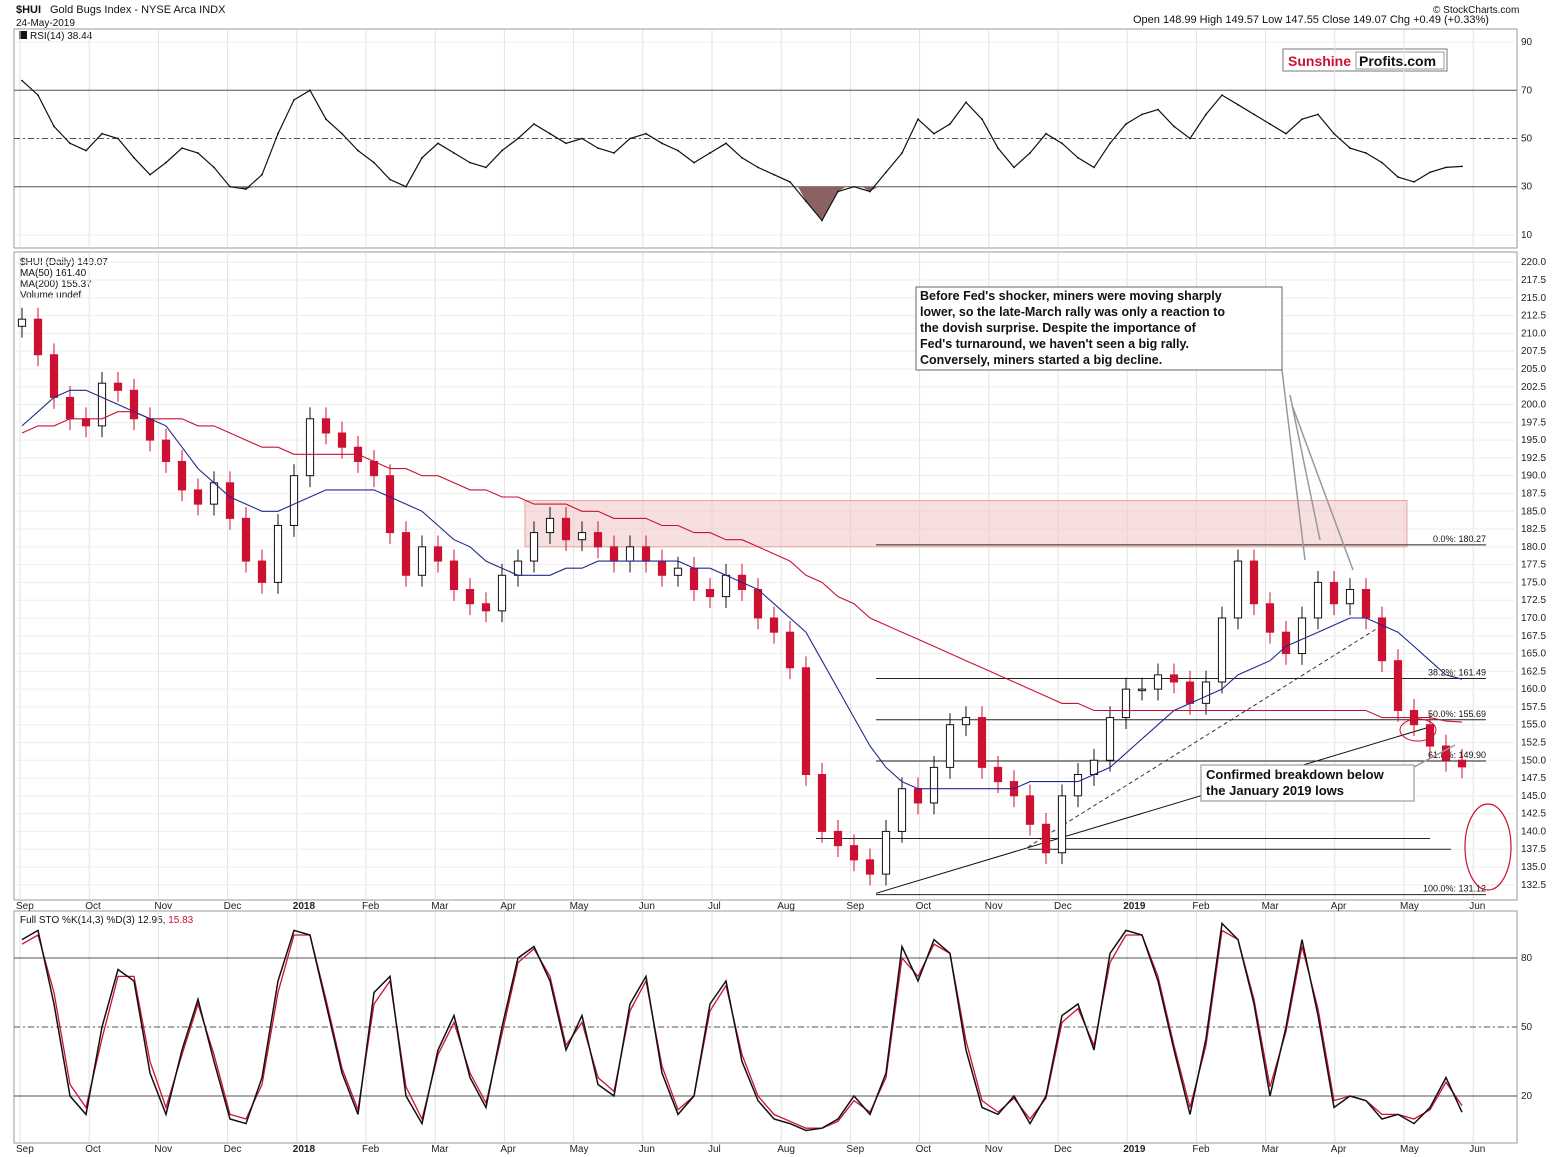 This screenshot has width=1565, height=1157. What do you see at coordinates (1533, 742) in the screenshot?
I see `y-tick-label: 152.5` at bounding box center [1533, 742].